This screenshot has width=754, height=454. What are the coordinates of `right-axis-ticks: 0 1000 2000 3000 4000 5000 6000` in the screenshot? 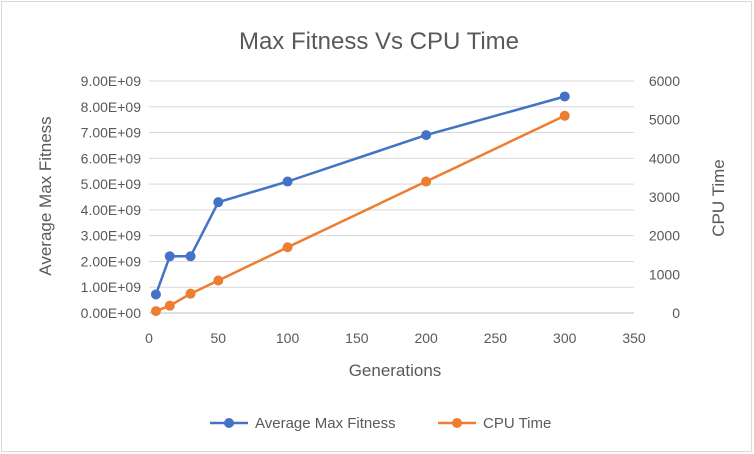 It's located at (664, 197).